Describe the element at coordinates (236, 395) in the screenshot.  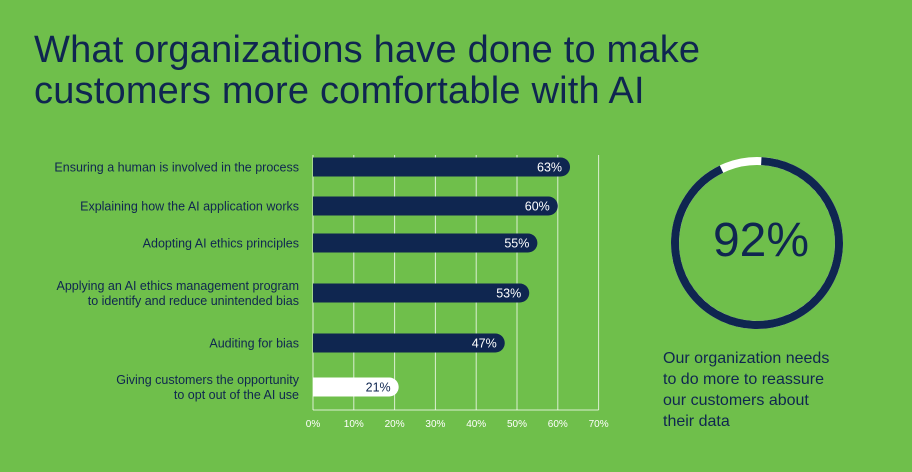
I see `category-label: to opt out of the AI use` at that location.